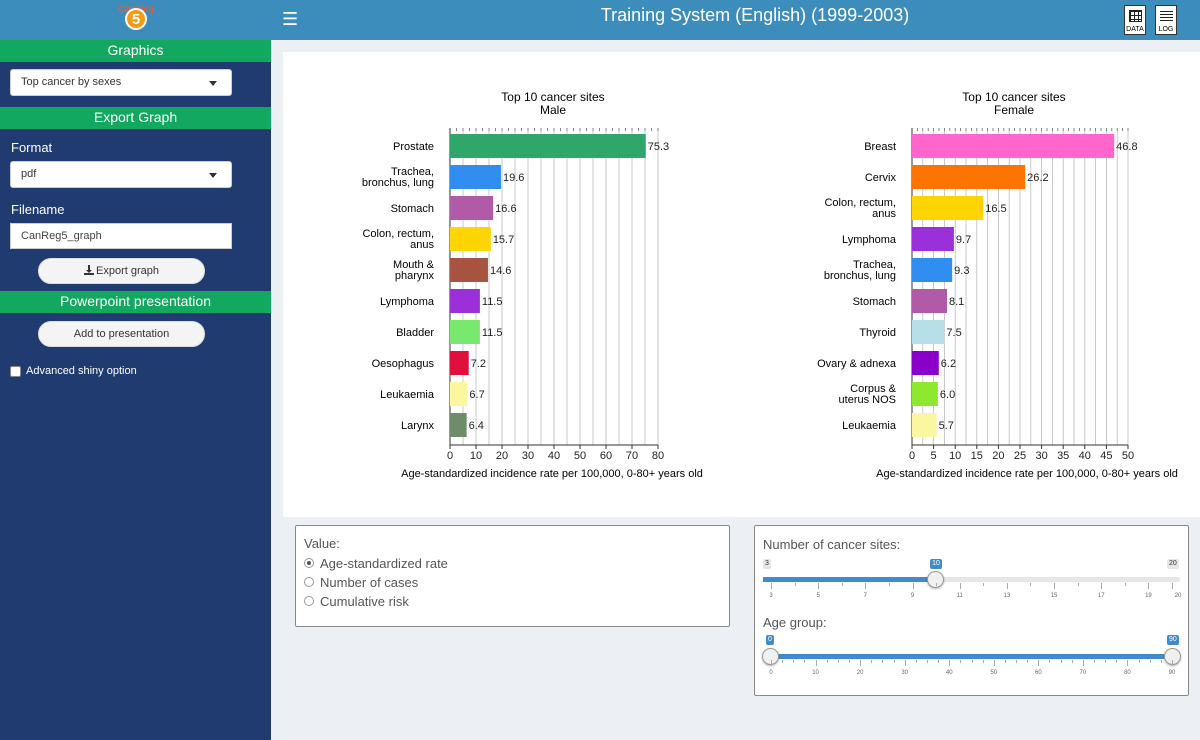  Describe the element at coordinates (121, 271) in the screenshot. I see `export-graph-button: Export graph` at that location.